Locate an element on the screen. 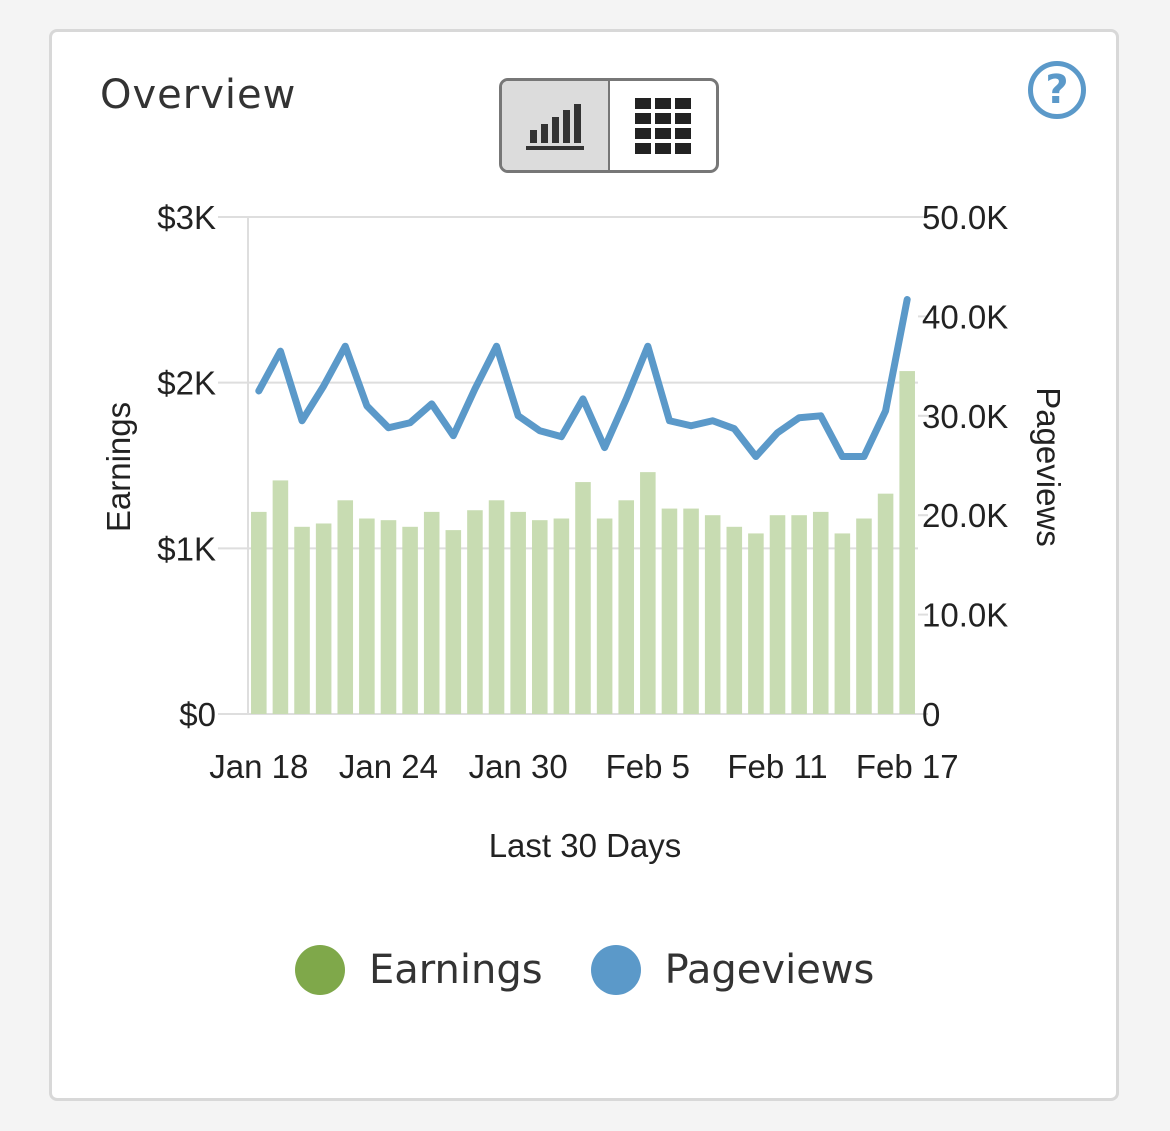  question-circle-icon: ? is located at coordinates (1057, 90).